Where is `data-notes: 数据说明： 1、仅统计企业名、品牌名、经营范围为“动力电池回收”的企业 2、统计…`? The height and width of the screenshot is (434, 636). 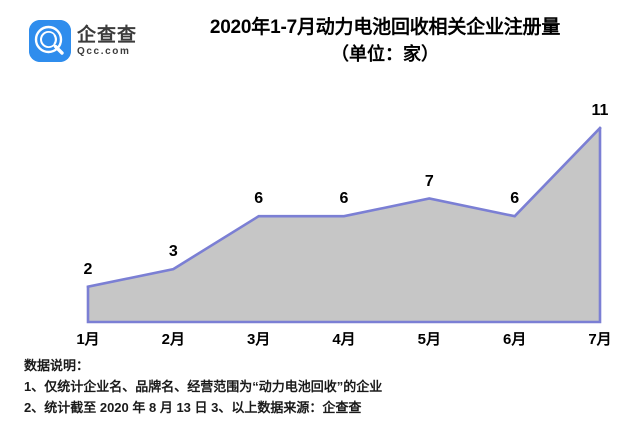
data-notes: 数据说明： 1、仅统计企业名、品牌名、经营范围为“动力电池回收”的企业 2、统计… is located at coordinates (324, 386).